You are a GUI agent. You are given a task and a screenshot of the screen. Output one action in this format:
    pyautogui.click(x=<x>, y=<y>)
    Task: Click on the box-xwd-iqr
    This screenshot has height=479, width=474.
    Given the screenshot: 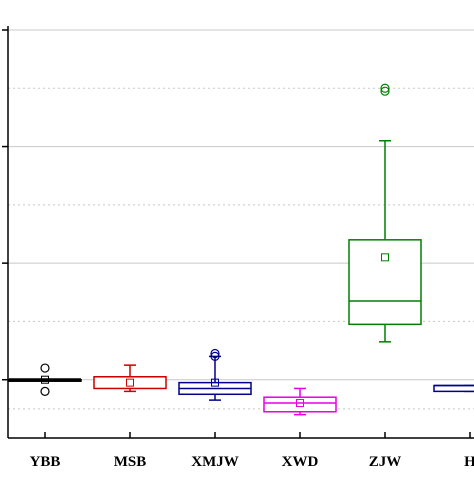 What is the action you would take?
    pyautogui.click(x=300, y=404)
    